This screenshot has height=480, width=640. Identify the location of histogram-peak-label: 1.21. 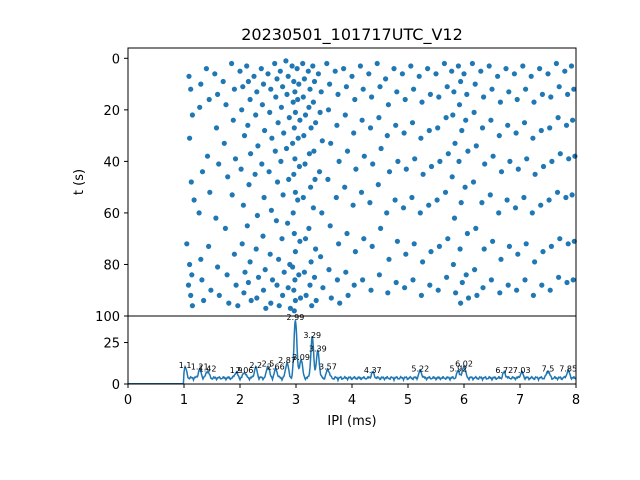
(200, 367).